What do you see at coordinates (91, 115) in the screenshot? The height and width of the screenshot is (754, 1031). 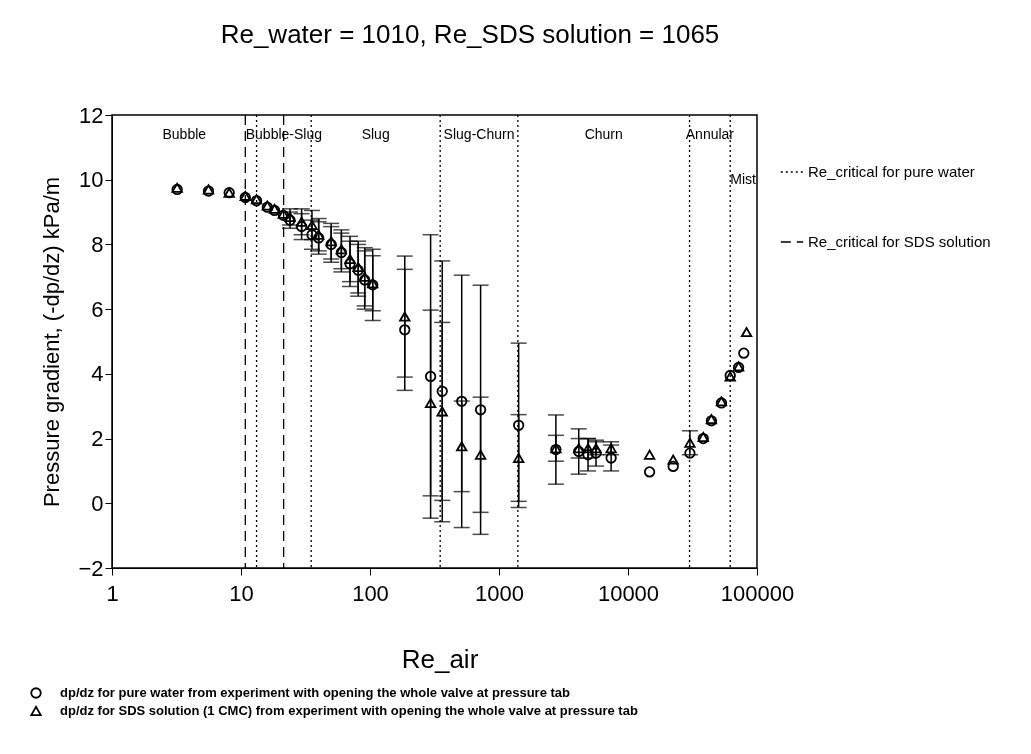 I see `y-tick-label: 12` at bounding box center [91, 115].